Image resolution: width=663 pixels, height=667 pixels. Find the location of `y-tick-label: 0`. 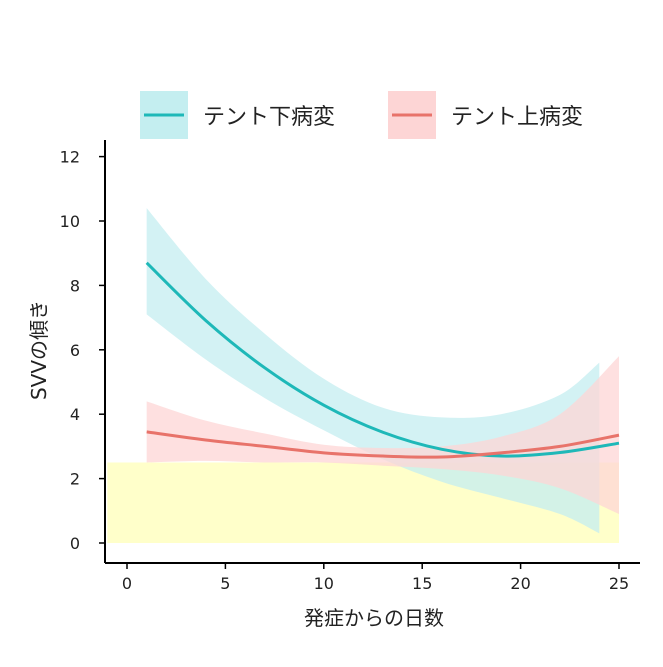

y-tick-label: 0 is located at coordinates (75, 543).